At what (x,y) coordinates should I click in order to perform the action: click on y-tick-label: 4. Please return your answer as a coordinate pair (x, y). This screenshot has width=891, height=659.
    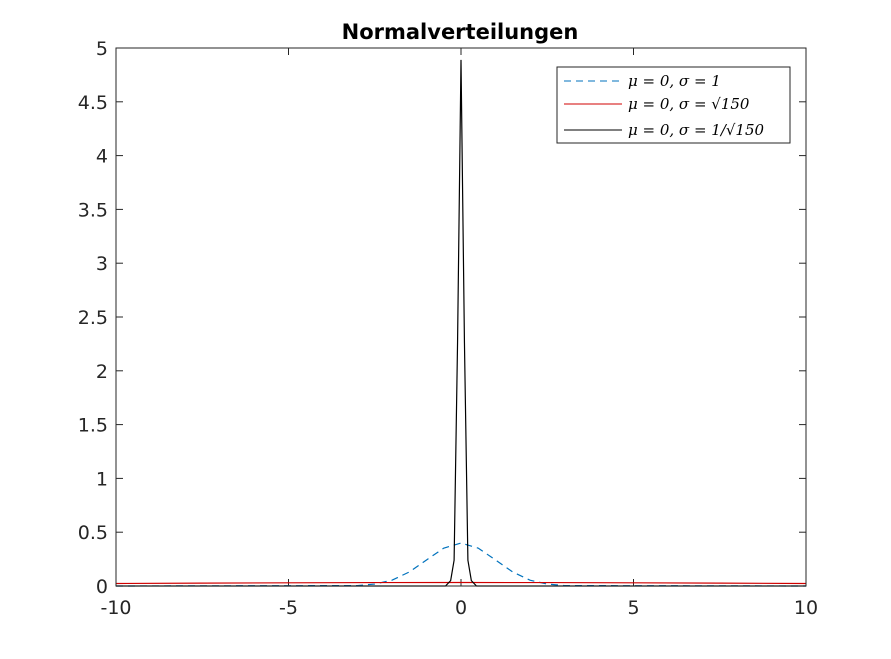
    Looking at the image, I should click on (102, 157).